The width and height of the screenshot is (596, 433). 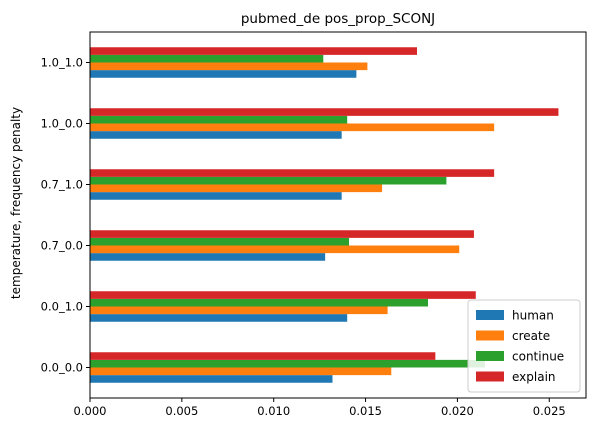 I want to click on bar-continue-0.7_1.0, so click(x=268, y=180).